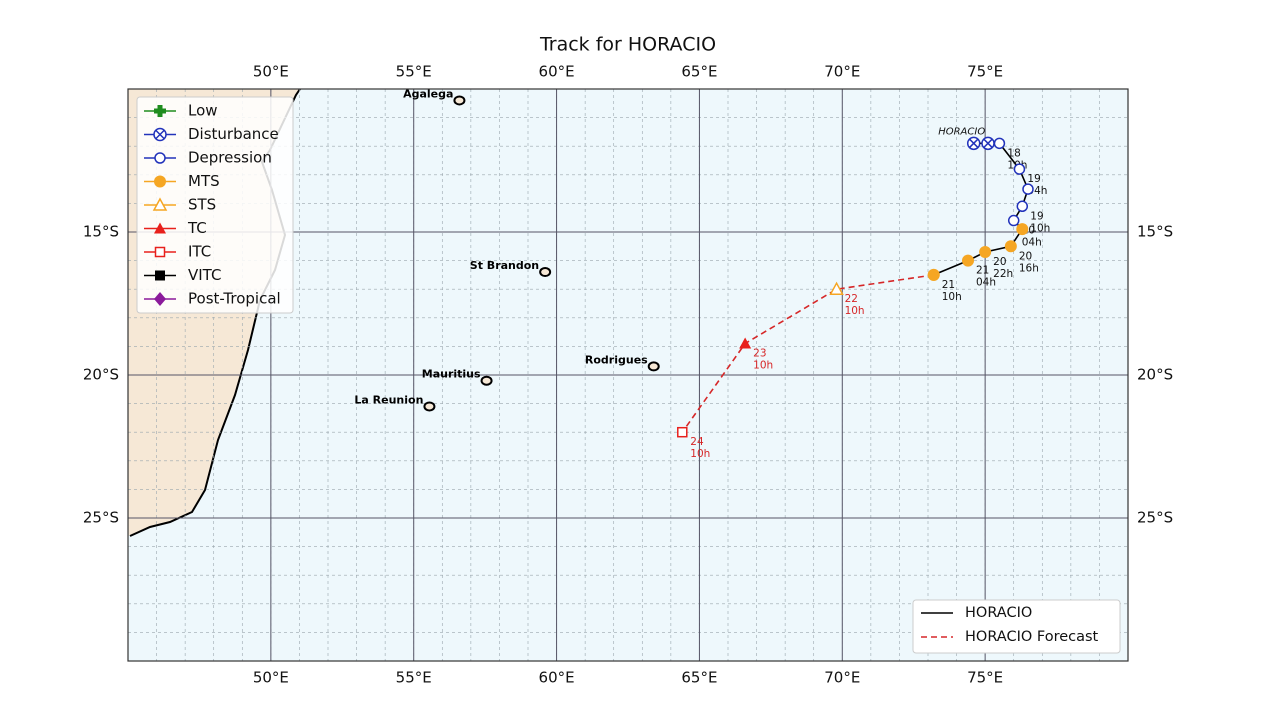 This screenshot has width=1280, height=724. Describe the element at coordinates (1032, 637) in the screenshot. I see `legend-label: HORACIO Forecast` at that location.